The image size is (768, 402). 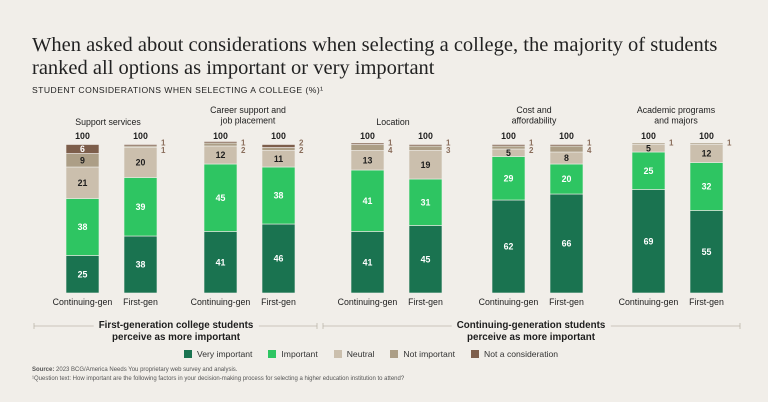 I want to click on legend-swatch-important, so click(x=272, y=354).